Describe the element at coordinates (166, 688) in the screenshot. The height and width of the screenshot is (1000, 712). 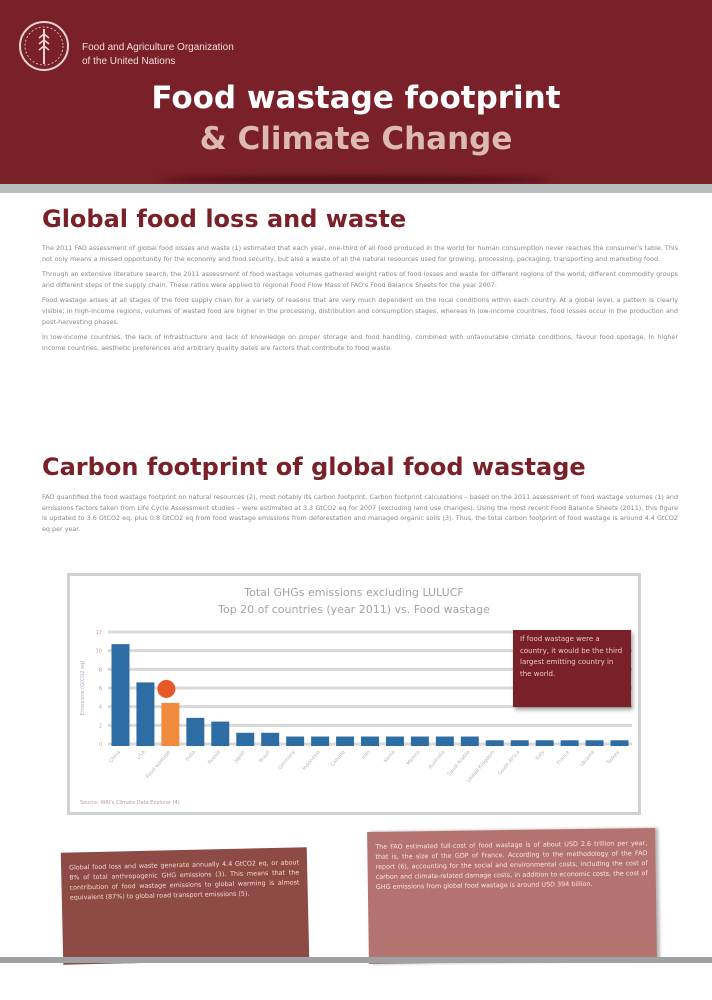
I see `food-wastage-icon` at that location.